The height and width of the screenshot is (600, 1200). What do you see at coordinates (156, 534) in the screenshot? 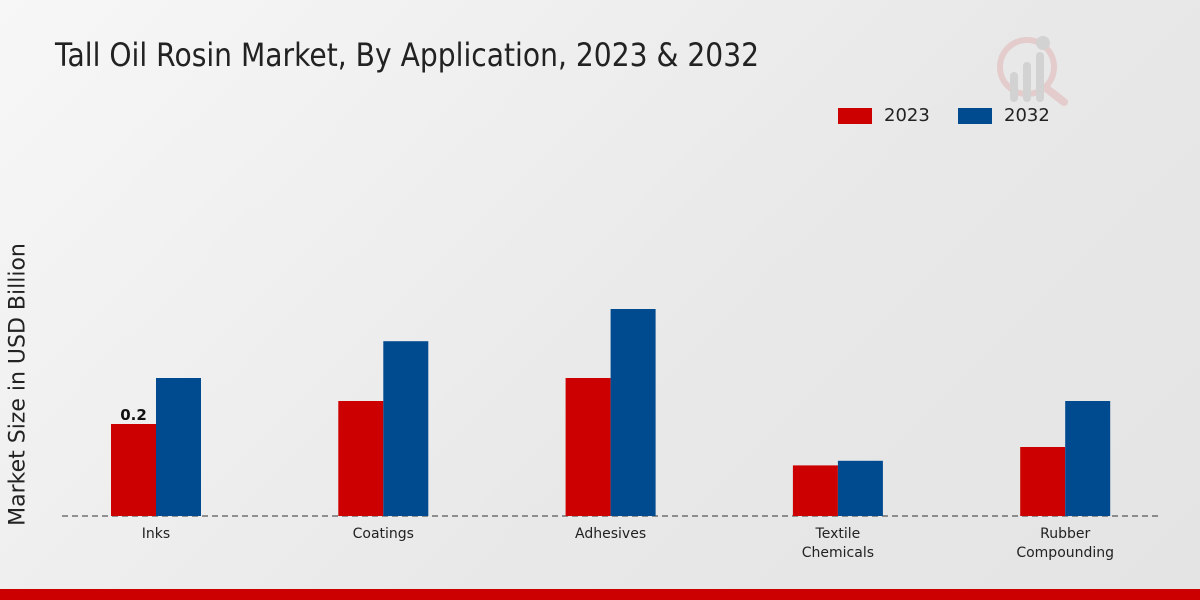
I see `x-tick-label: Inks` at bounding box center [156, 534].